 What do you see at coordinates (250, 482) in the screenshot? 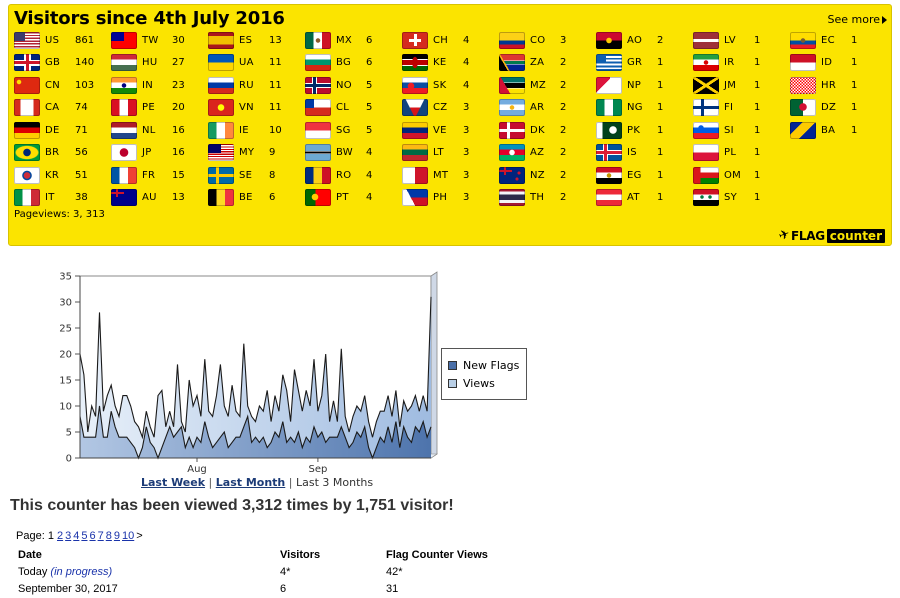
I see `last-month-link: Last Month` at bounding box center [250, 482].